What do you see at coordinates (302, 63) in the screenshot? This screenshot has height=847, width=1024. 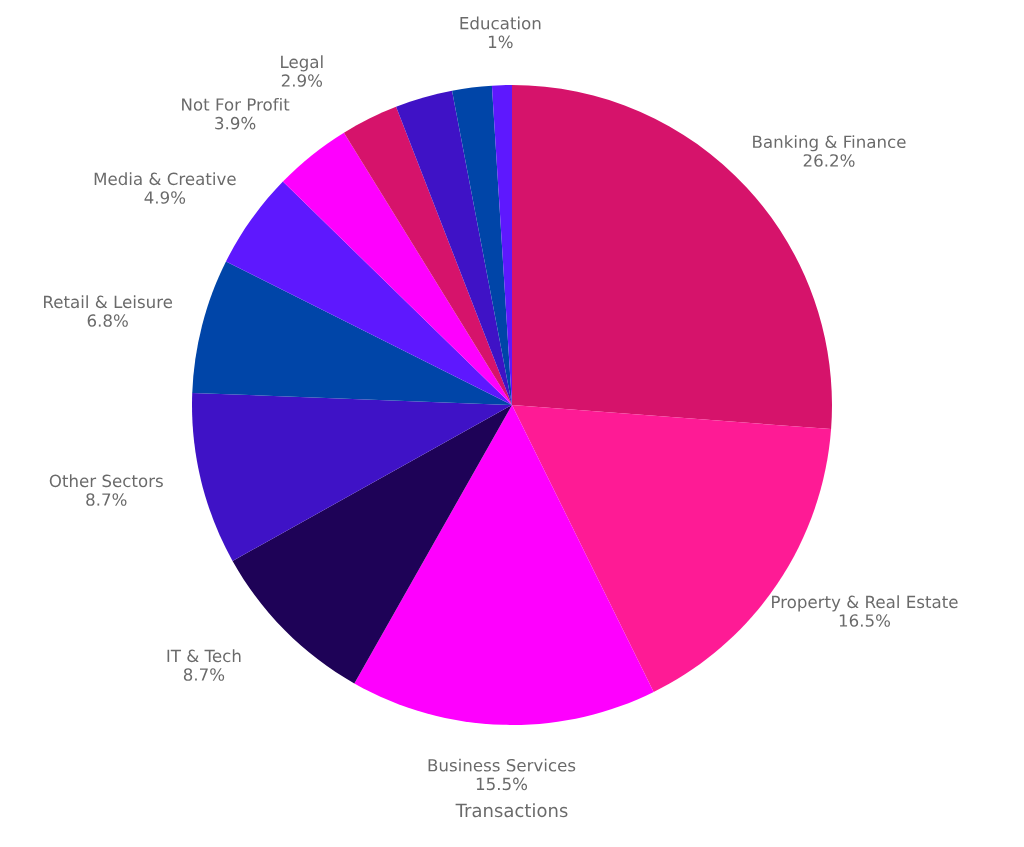 I see `slice-label: Legal` at bounding box center [302, 63].